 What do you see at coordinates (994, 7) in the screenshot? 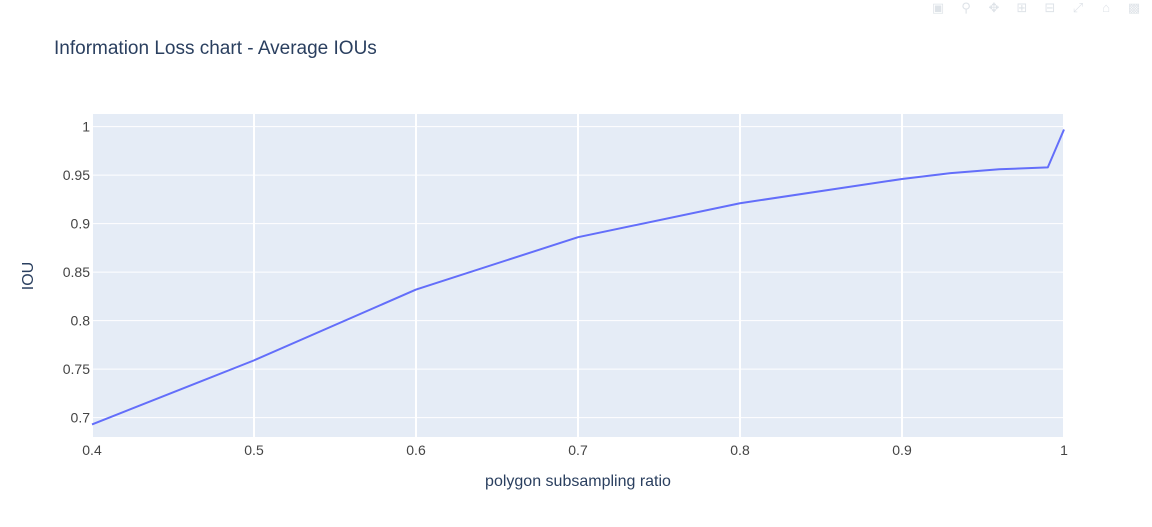
I see `pan-icon: ✥` at bounding box center [994, 7].